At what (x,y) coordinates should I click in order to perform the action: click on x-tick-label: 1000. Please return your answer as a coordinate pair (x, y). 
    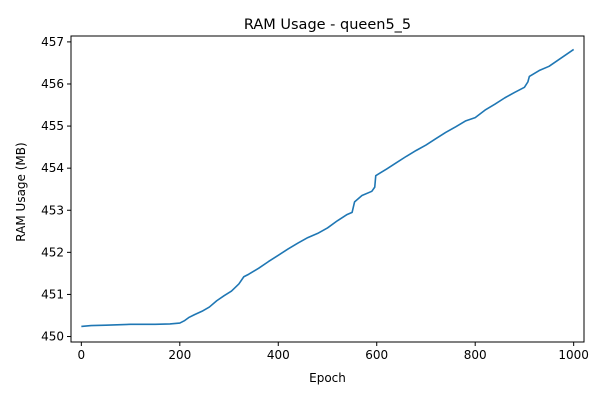
    Looking at the image, I should click on (573, 355).